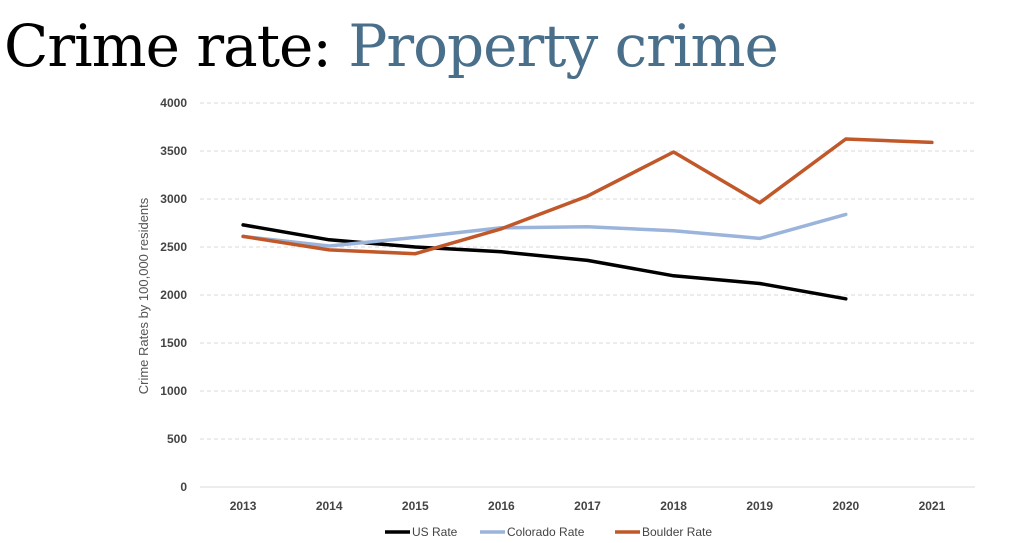 The height and width of the screenshot is (543, 1024). I want to click on x-axis-ticks: 2013 2014 2015 2016 2017 2018 2019 2020 2021, so click(588, 506).